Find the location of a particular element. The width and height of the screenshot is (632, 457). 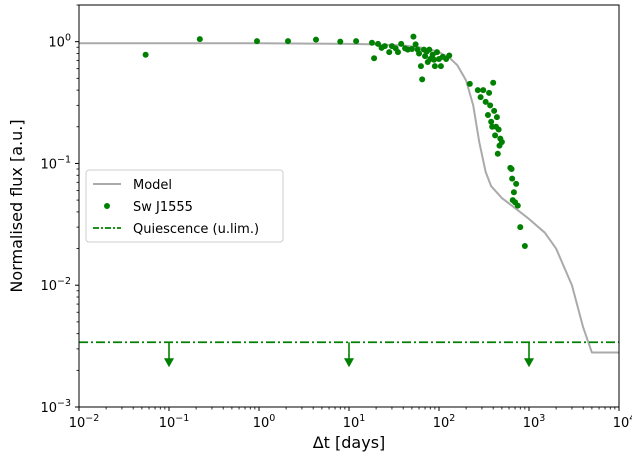

y-tick-label: 10⁰ is located at coordinates (59, 42).